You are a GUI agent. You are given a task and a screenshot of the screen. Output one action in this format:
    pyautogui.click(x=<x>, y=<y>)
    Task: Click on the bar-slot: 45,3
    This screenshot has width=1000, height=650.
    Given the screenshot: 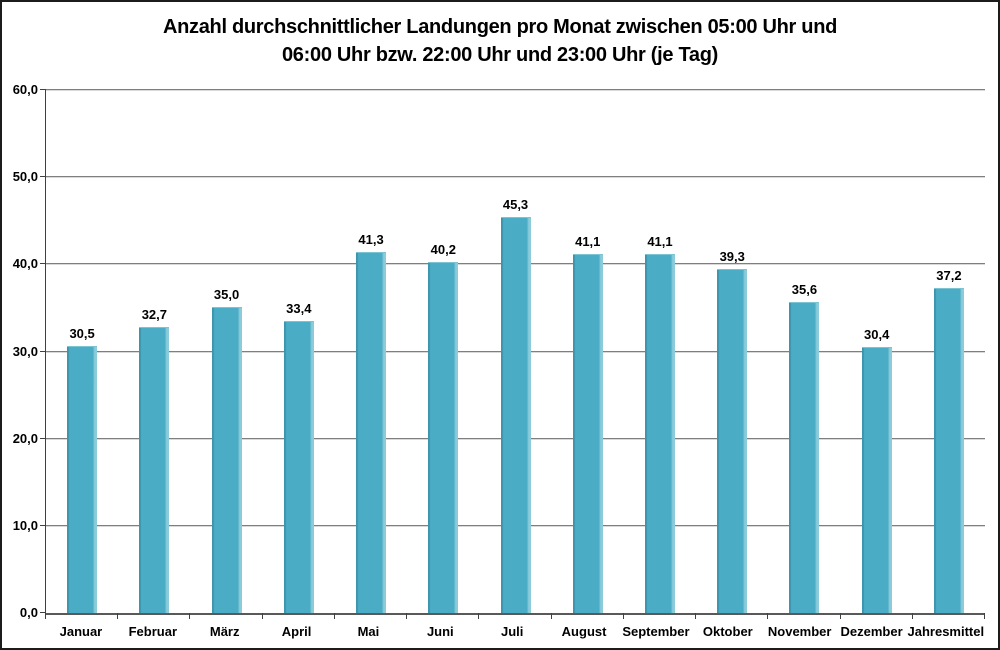 What is the action you would take?
    pyautogui.click(x=515, y=351)
    